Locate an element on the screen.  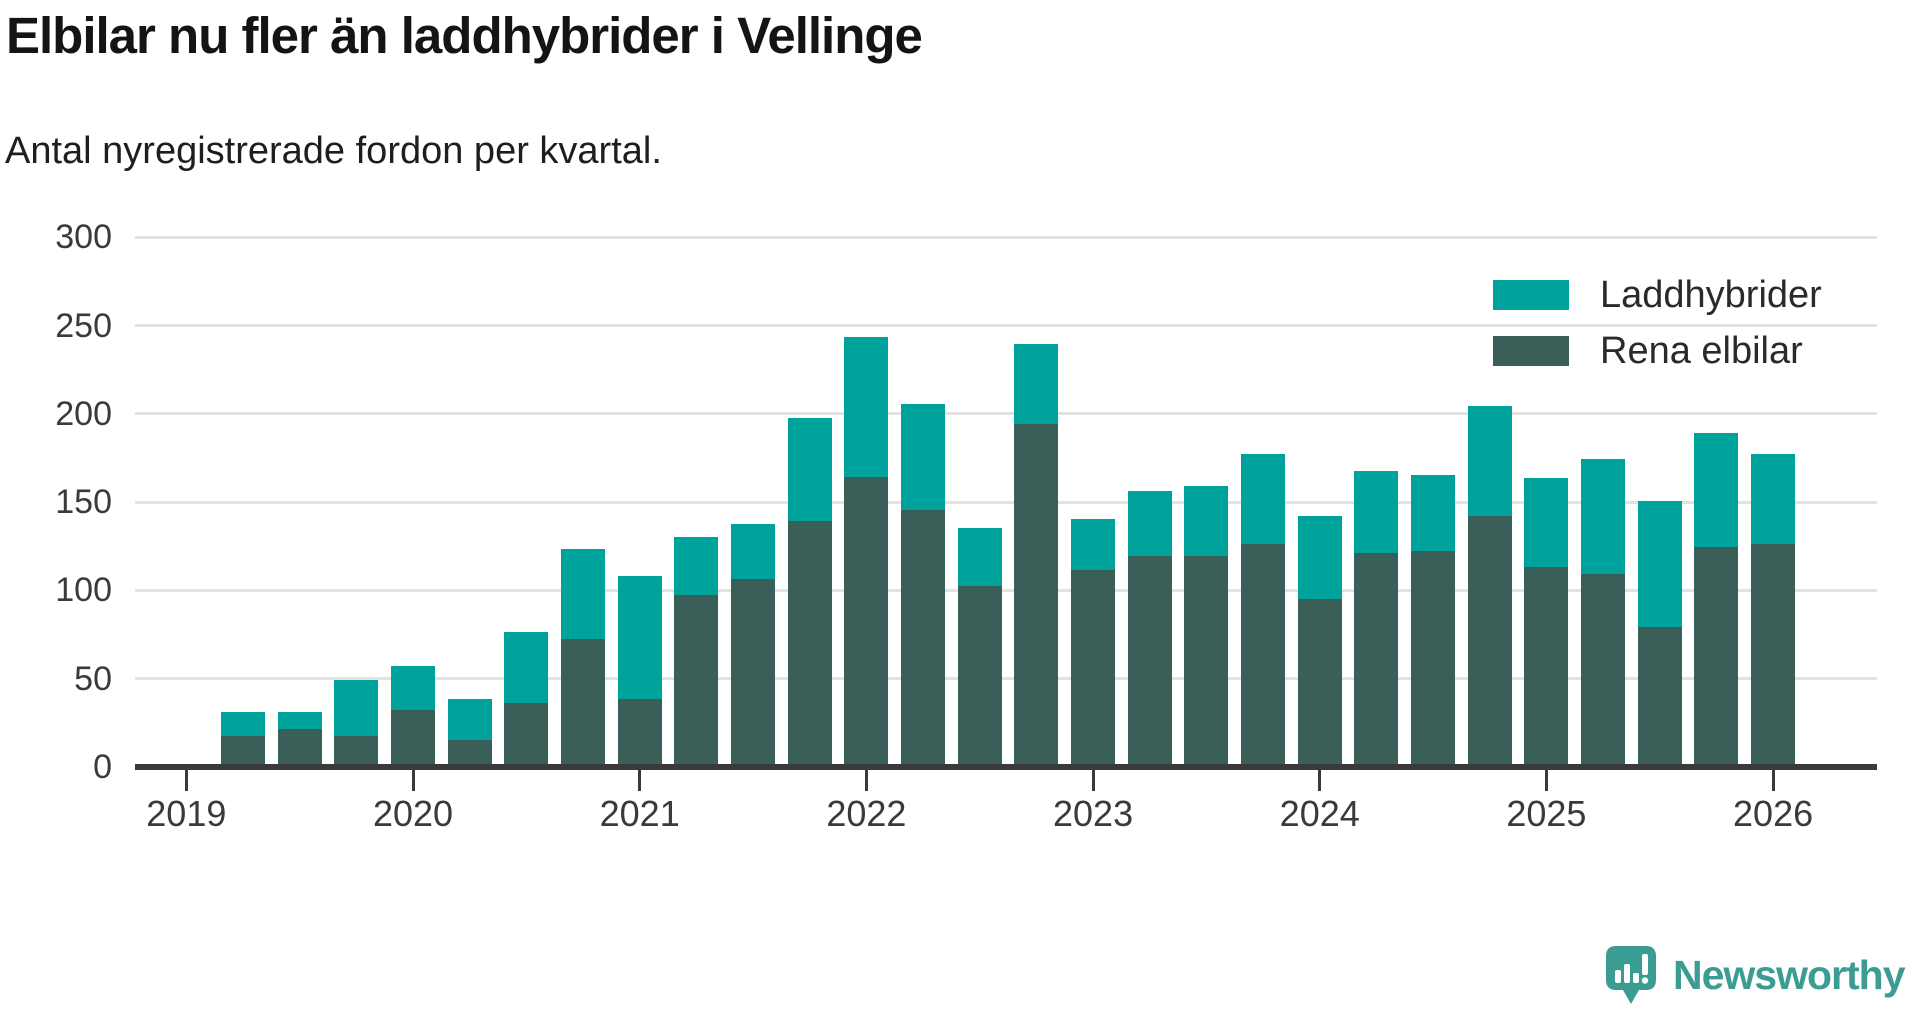
y-axis-label-0: 0 is located at coordinates (102, 767).